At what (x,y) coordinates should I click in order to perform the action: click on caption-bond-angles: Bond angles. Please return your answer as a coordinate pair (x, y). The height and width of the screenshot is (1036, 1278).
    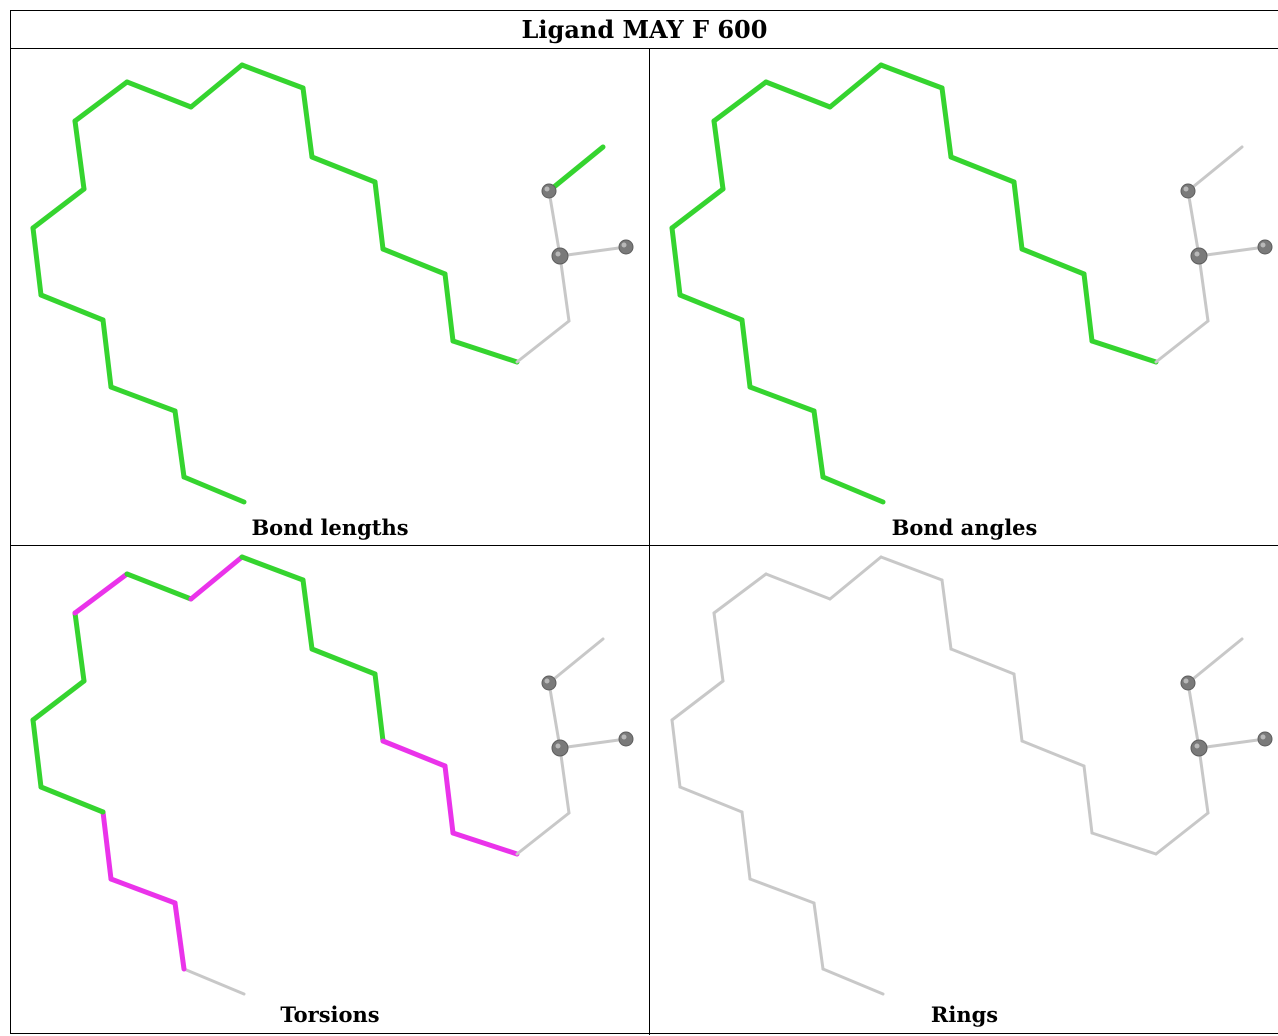
    Looking at the image, I should click on (964, 527).